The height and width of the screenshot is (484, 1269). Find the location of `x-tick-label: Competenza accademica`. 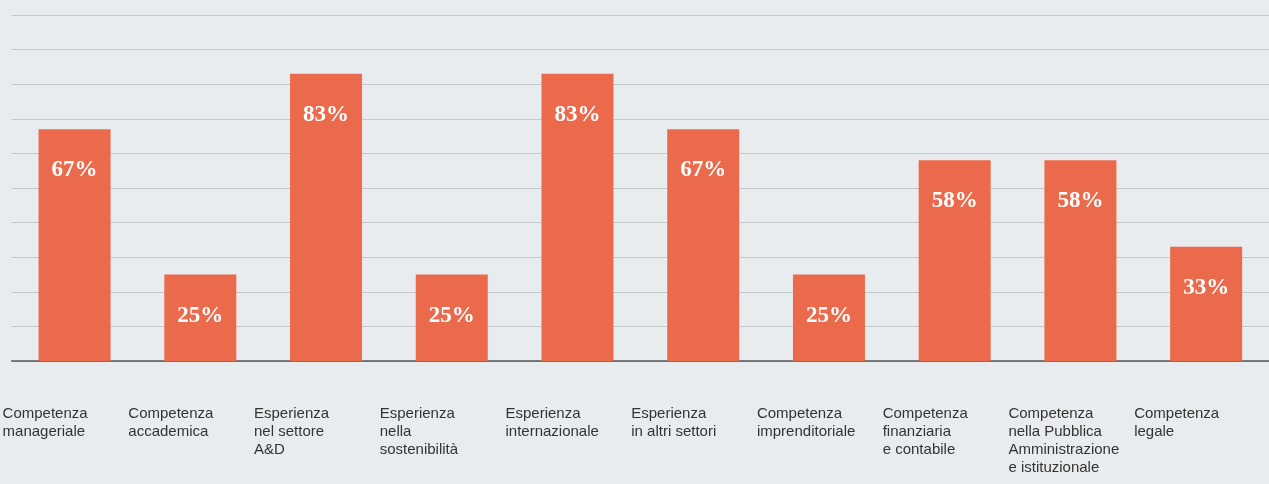

x-tick-label: Competenza accademica is located at coordinates (171, 421).